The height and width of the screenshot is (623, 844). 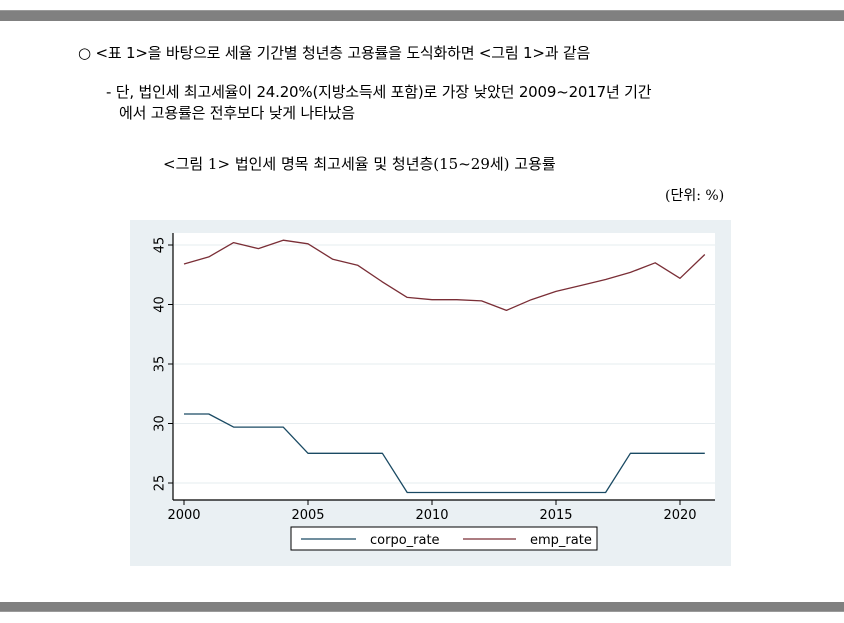 I want to click on bottom-divider-bar, so click(x=422, y=607).